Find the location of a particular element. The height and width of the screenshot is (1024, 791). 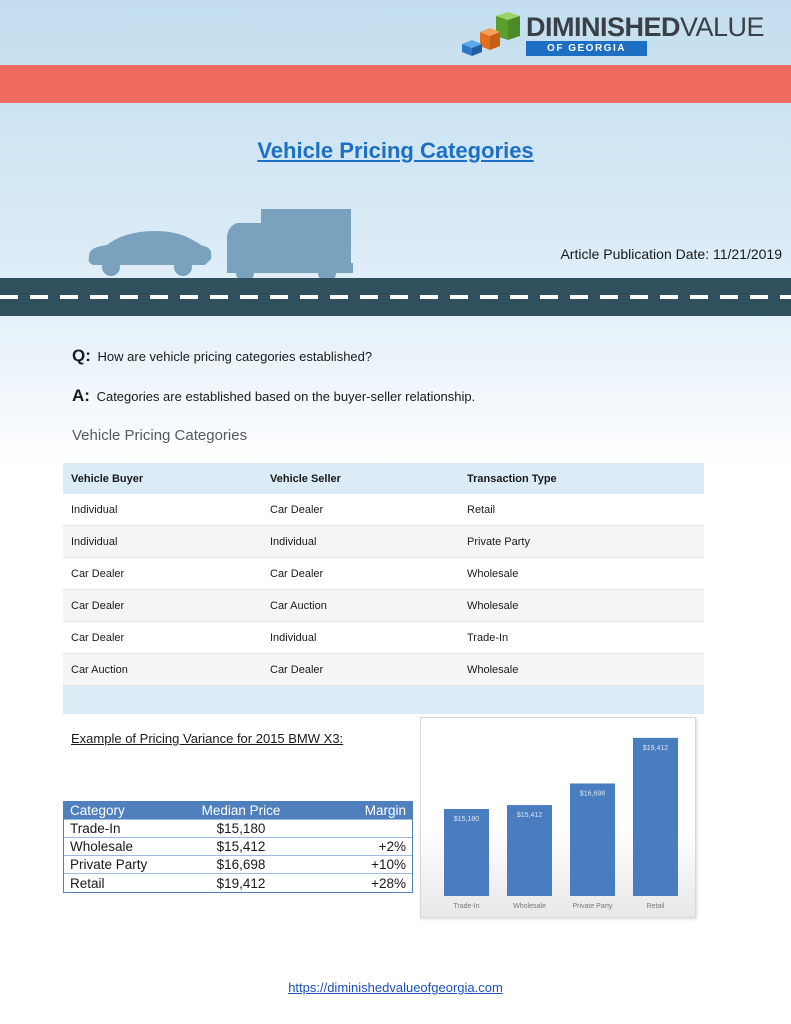

x-tick-label: Wholesale is located at coordinates (529, 906).